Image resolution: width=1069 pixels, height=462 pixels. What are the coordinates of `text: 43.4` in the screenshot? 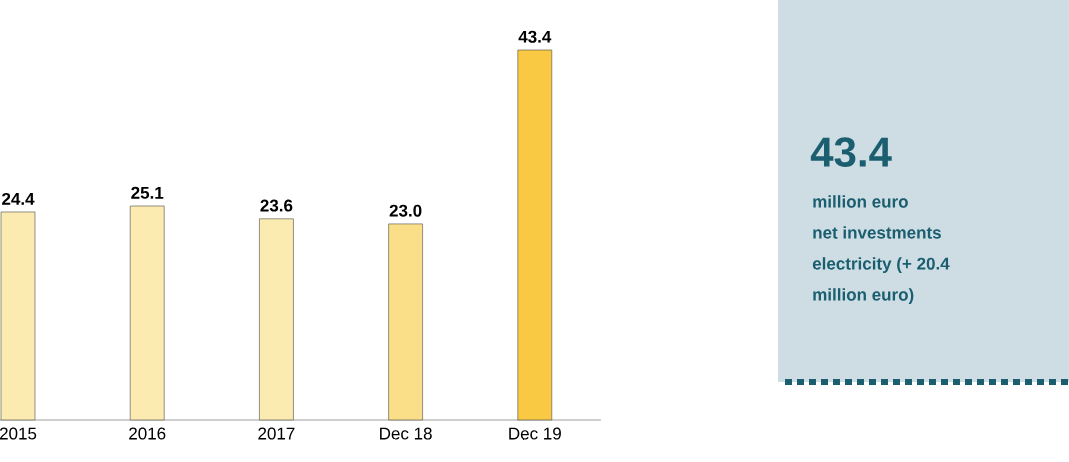 It's located at (851, 152).